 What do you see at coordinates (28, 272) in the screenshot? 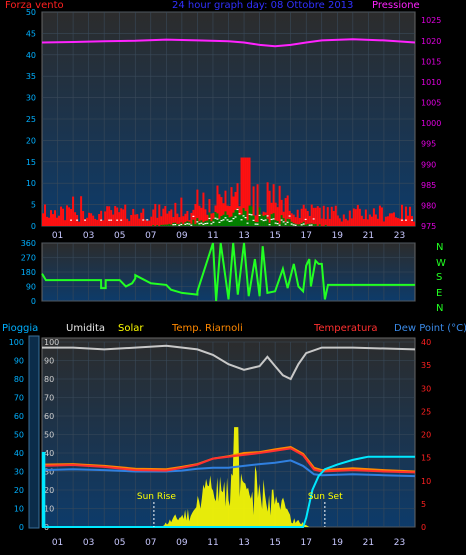
I see `y-tick-label: 180` at bounding box center [28, 272].